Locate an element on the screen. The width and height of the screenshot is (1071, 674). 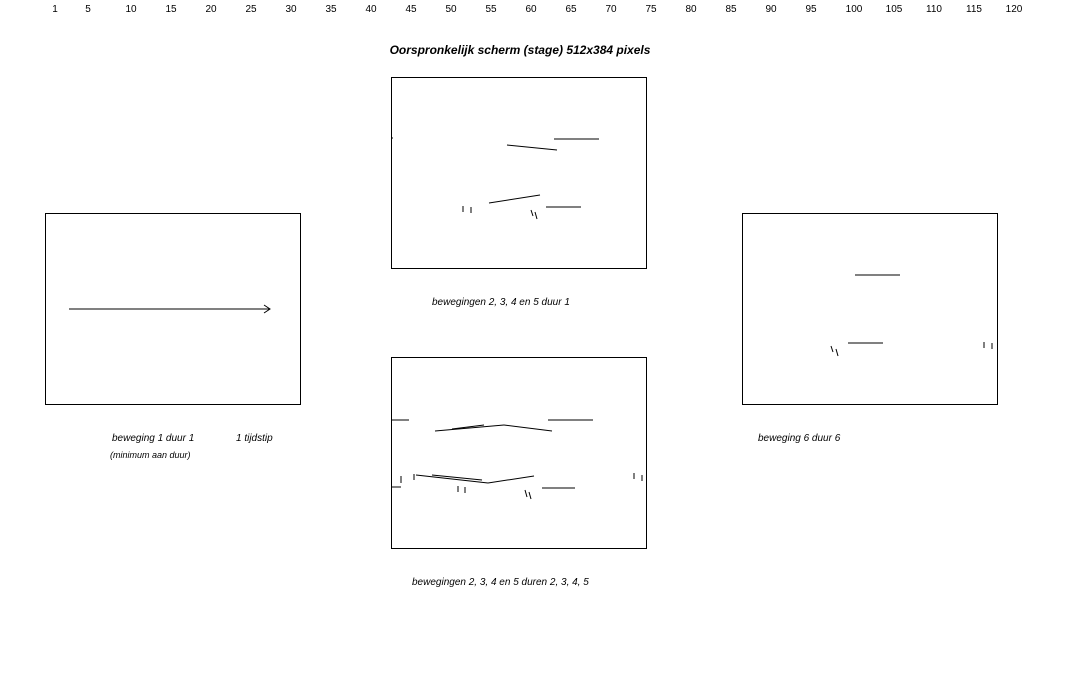
ruler-tick: 80 is located at coordinates (691, 9).